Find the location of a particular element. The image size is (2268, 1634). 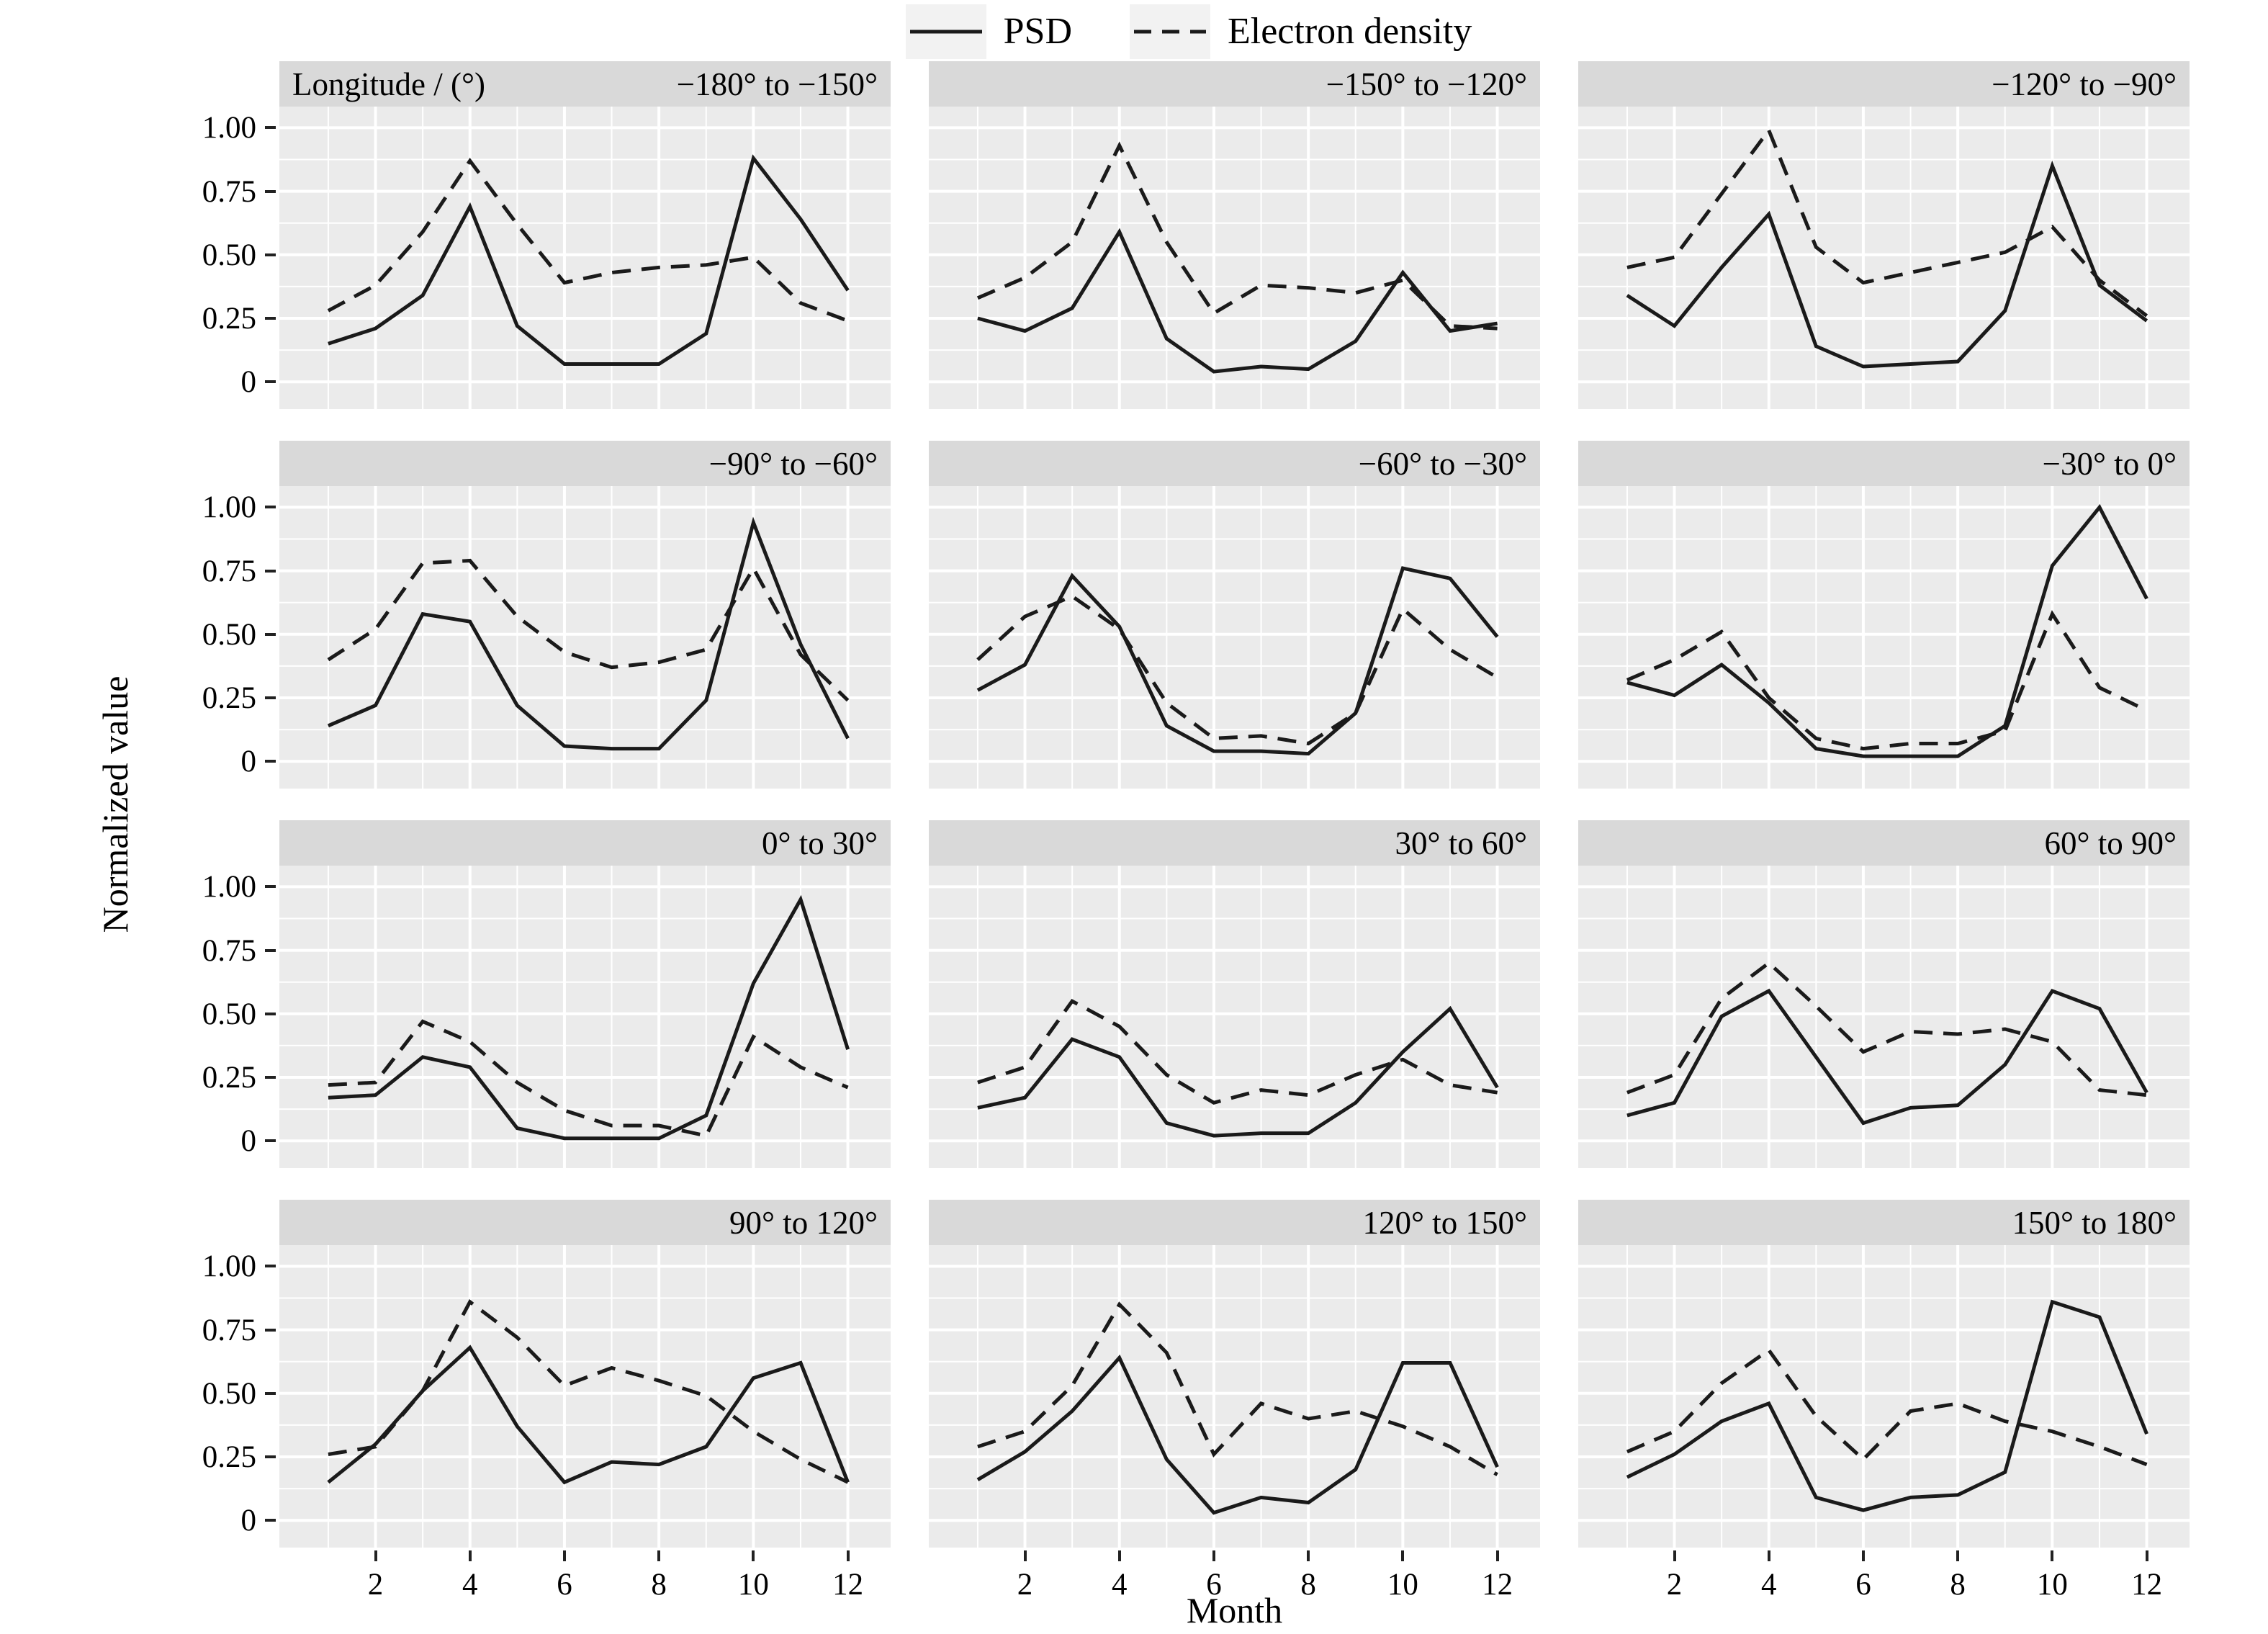

facet-variable-label: Longitude / (°) is located at coordinates (388, 84).